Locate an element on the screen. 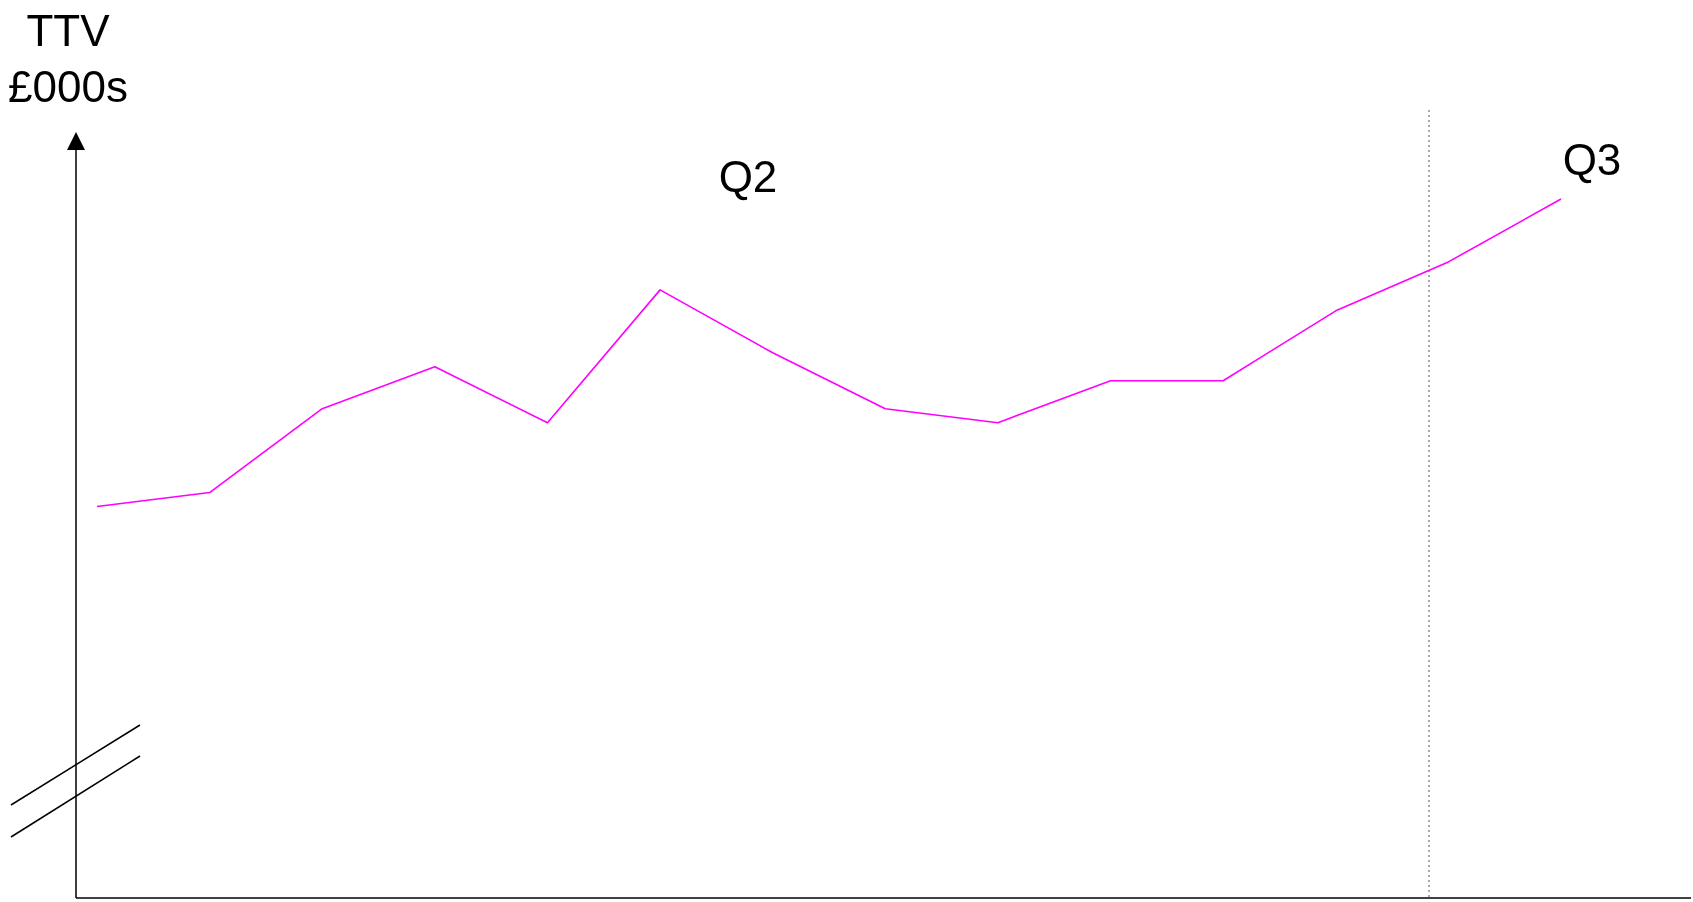  annotation: Q2 is located at coordinates (748, 176).